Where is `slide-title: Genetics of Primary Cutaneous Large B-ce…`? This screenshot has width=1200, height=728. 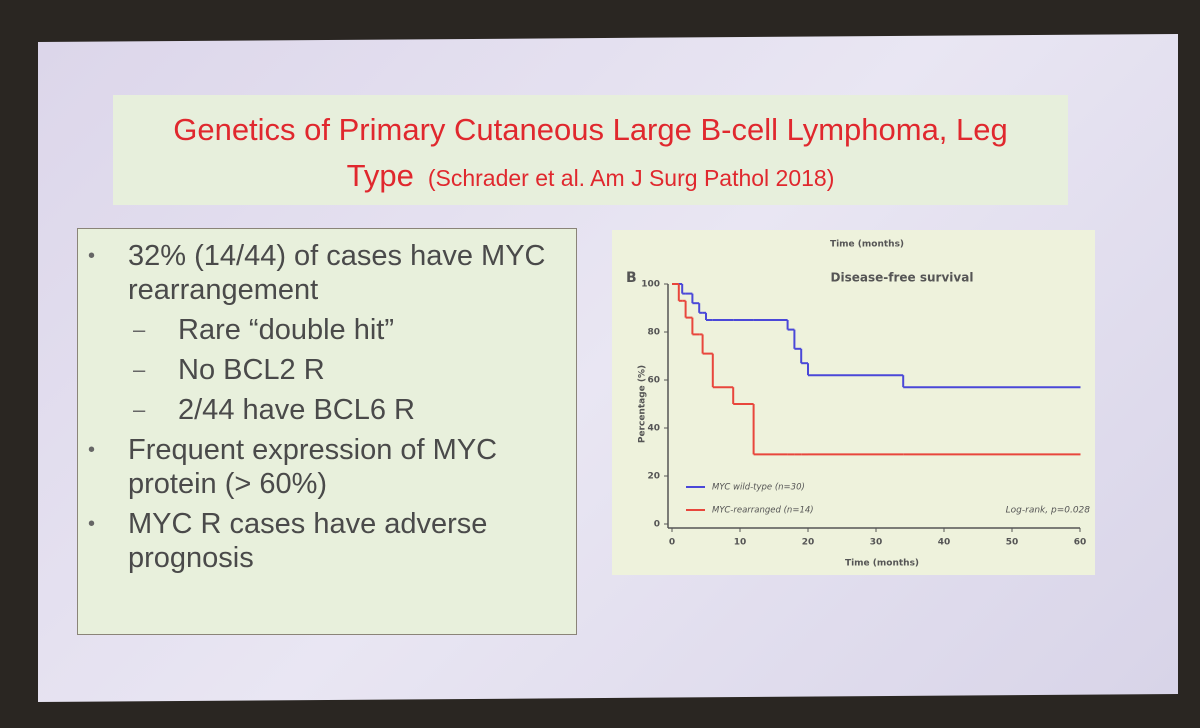 slide-title: Genetics of Primary Cutaneous Large B-ce… is located at coordinates (590, 152).